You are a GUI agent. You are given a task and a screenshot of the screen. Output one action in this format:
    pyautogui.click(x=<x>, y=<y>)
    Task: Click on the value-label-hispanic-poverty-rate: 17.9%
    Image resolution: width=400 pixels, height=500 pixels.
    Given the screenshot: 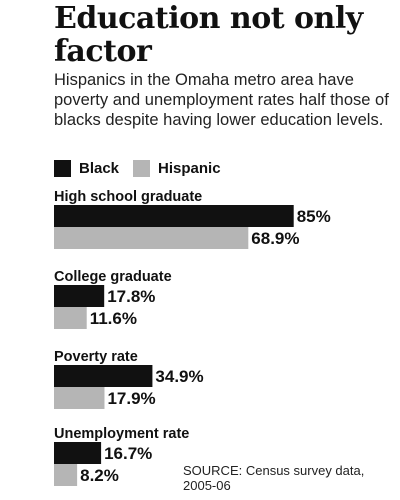 What is the action you would take?
    pyautogui.click(x=131, y=398)
    